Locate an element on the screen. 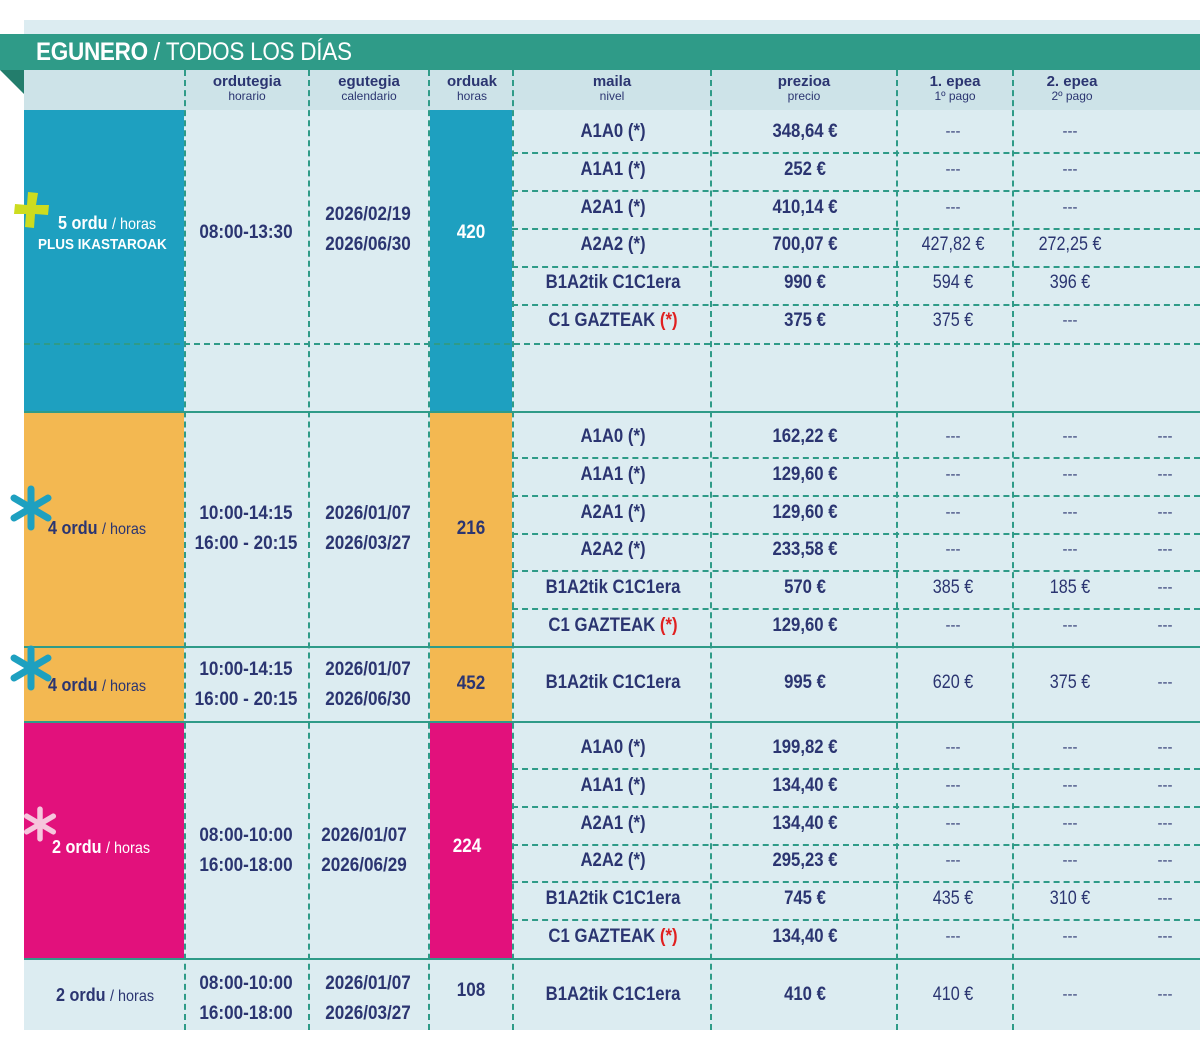 This screenshot has width=1200, height=1045. payment1-cell: 385 € is located at coordinates (953, 587).